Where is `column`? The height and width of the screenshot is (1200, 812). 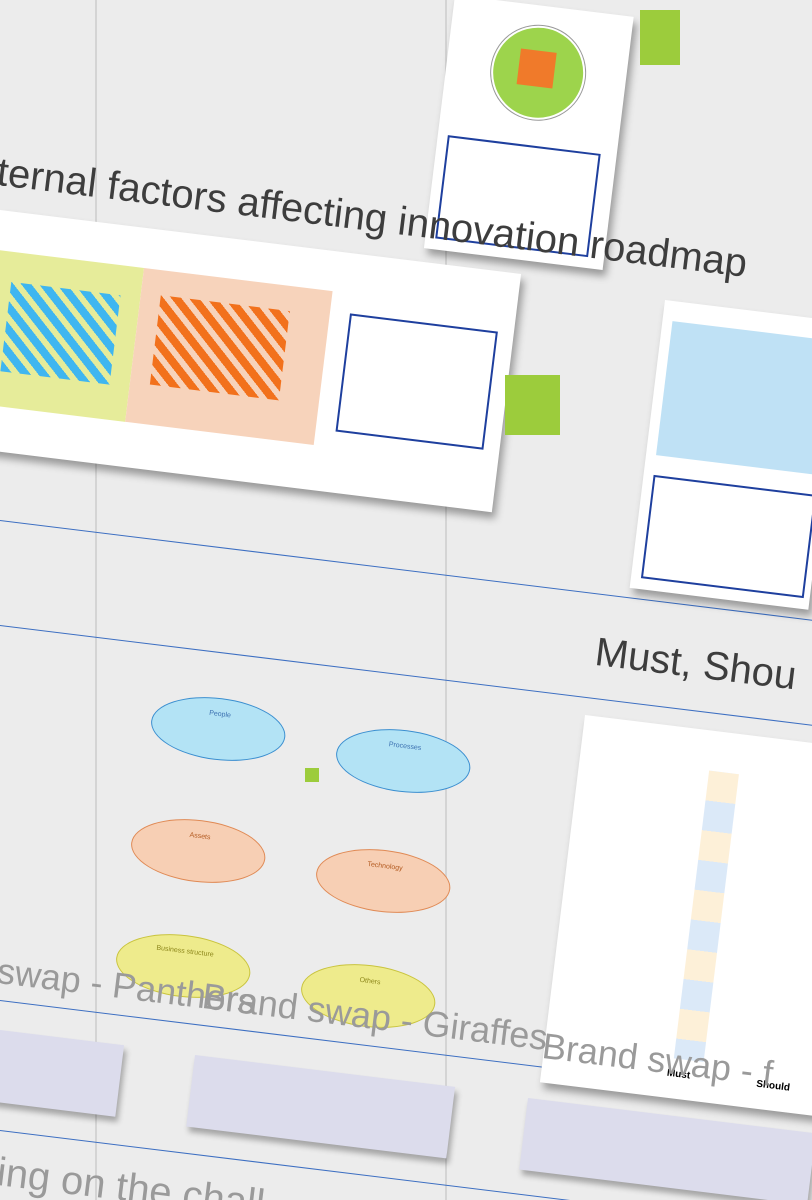 column is located at coordinates (706, 916).